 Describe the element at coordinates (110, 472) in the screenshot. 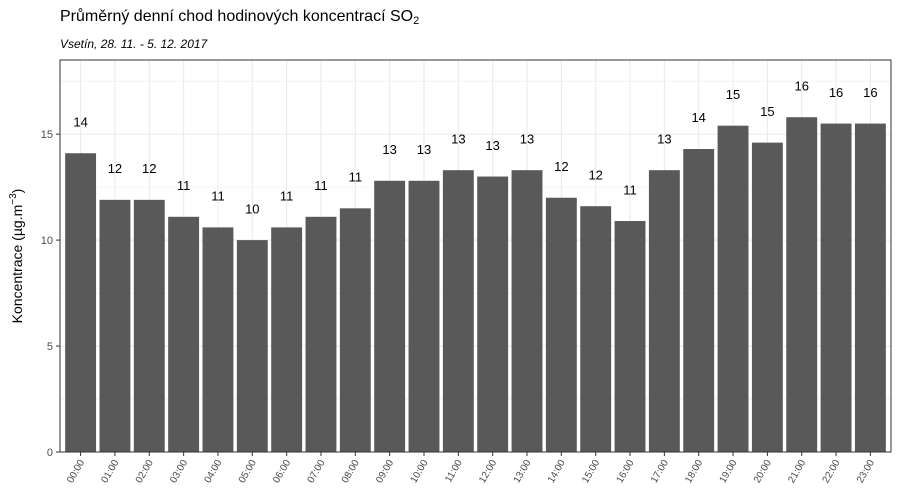

I see `x-tick-label: 01:00` at that location.